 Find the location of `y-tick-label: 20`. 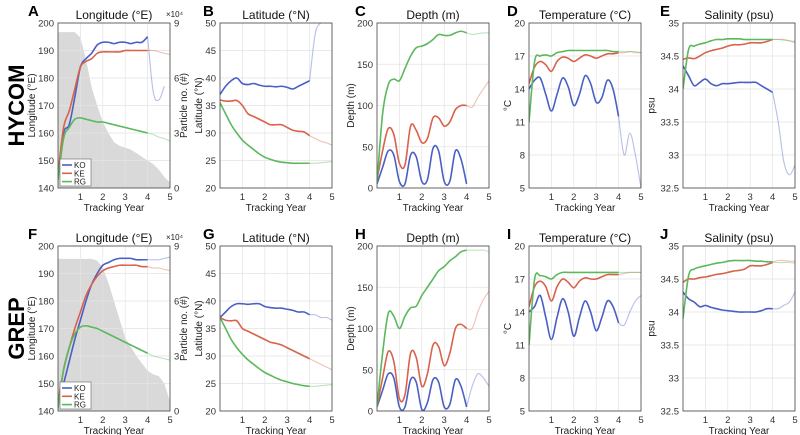

y-tick-label: 20 is located at coordinates (519, 24).